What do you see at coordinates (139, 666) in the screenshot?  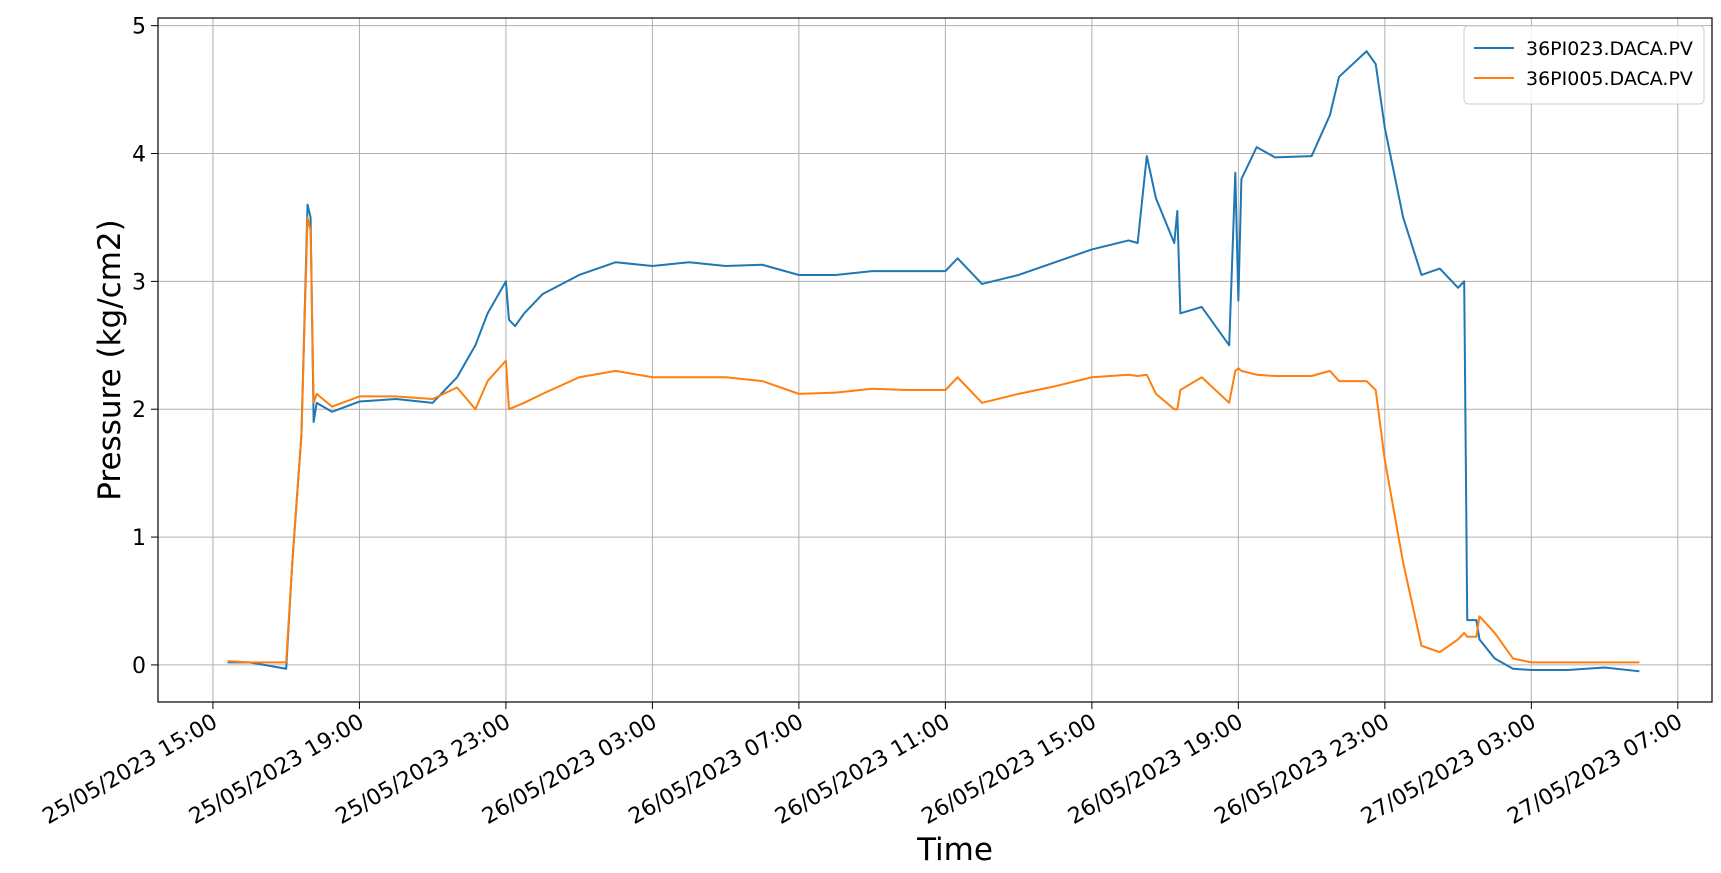 I see `y-tick-label: 0` at bounding box center [139, 666].